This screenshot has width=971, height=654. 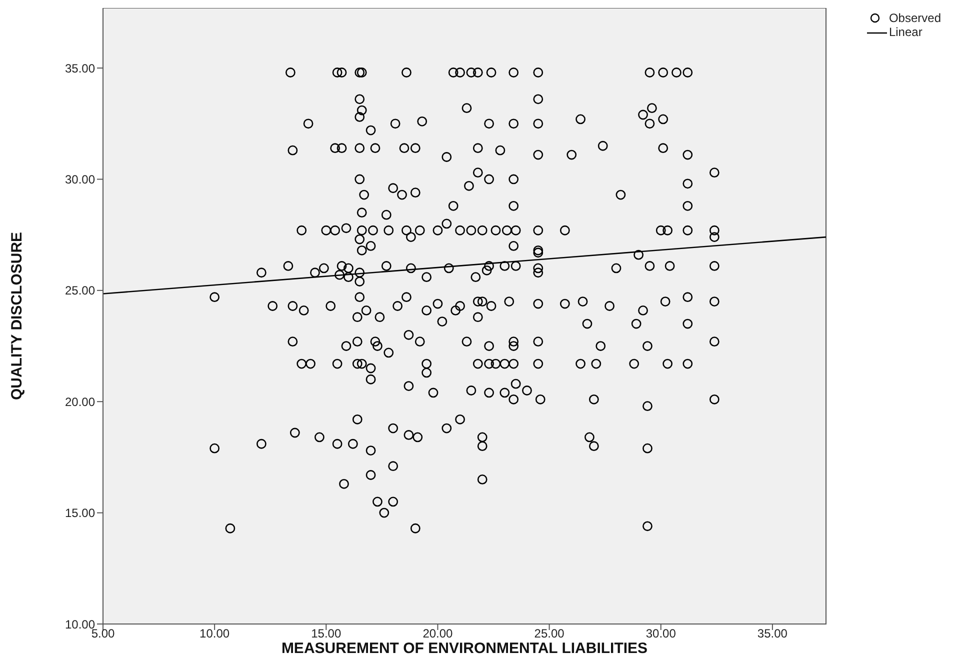 What do you see at coordinates (80, 513) in the screenshot?
I see `y-tick-label: 15.00` at bounding box center [80, 513].